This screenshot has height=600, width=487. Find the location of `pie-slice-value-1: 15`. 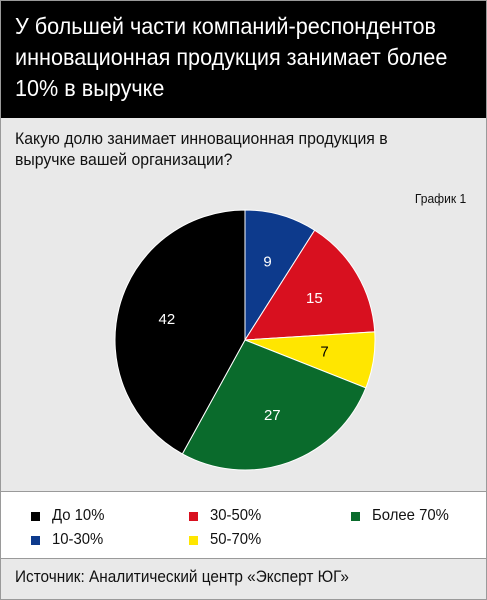

pie-slice-value-1: 15 is located at coordinates (314, 298).